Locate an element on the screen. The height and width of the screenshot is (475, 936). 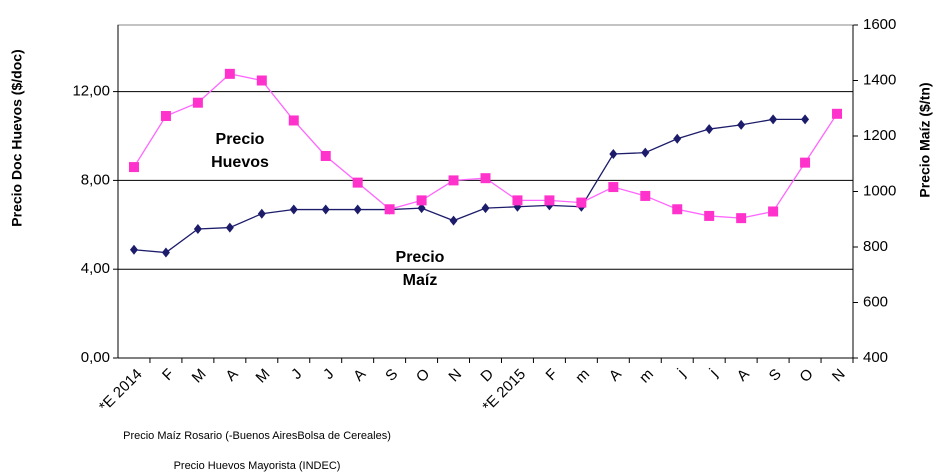
y2-tick-label: 1600 is located at coordinates (879, 24).